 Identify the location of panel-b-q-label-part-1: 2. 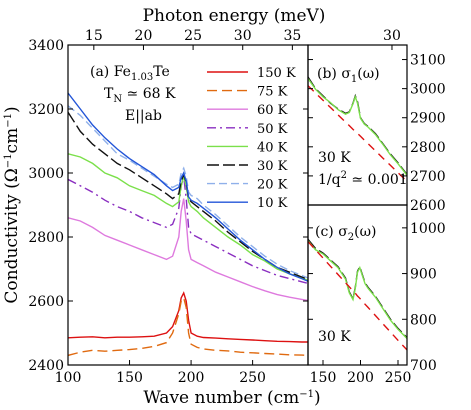
(344, 175).